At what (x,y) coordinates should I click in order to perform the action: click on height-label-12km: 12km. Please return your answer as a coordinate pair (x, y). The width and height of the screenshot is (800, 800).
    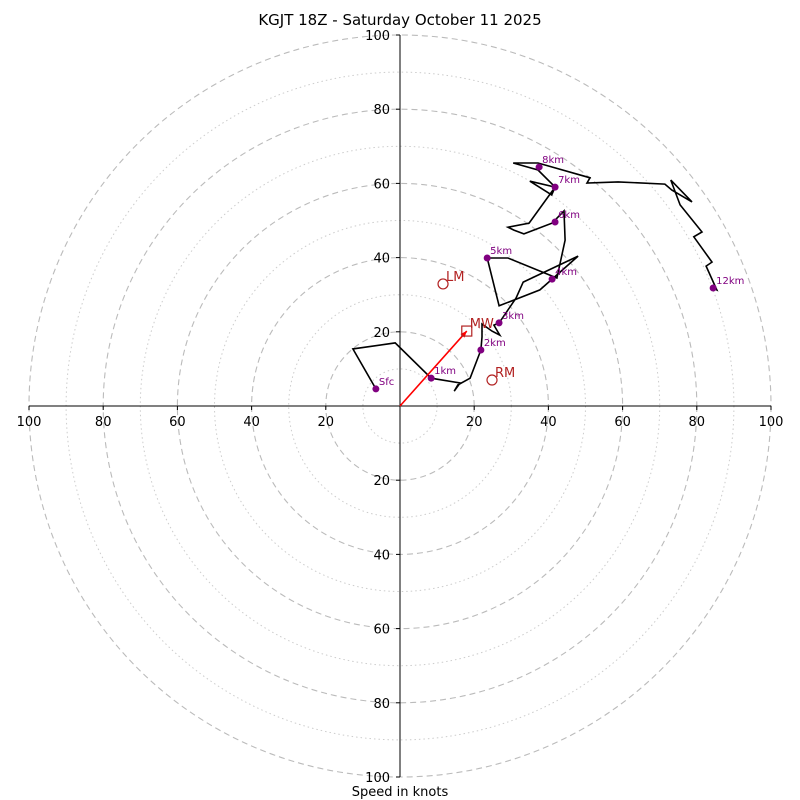
    Looking at the image, I should click on (730, 281).